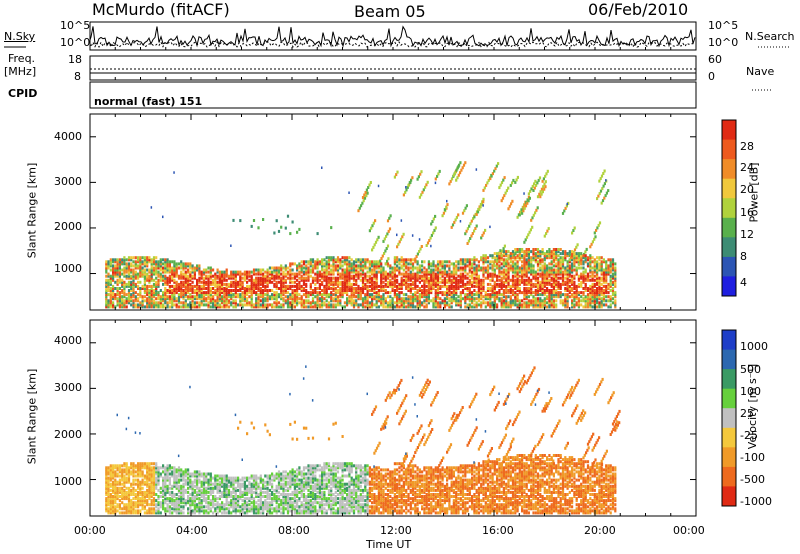 The width and height of the screenshot is (800, 554). Describe the element at coordinates (75, 59) in the screenshot. I see `freq-tick-top: 18` at that location.